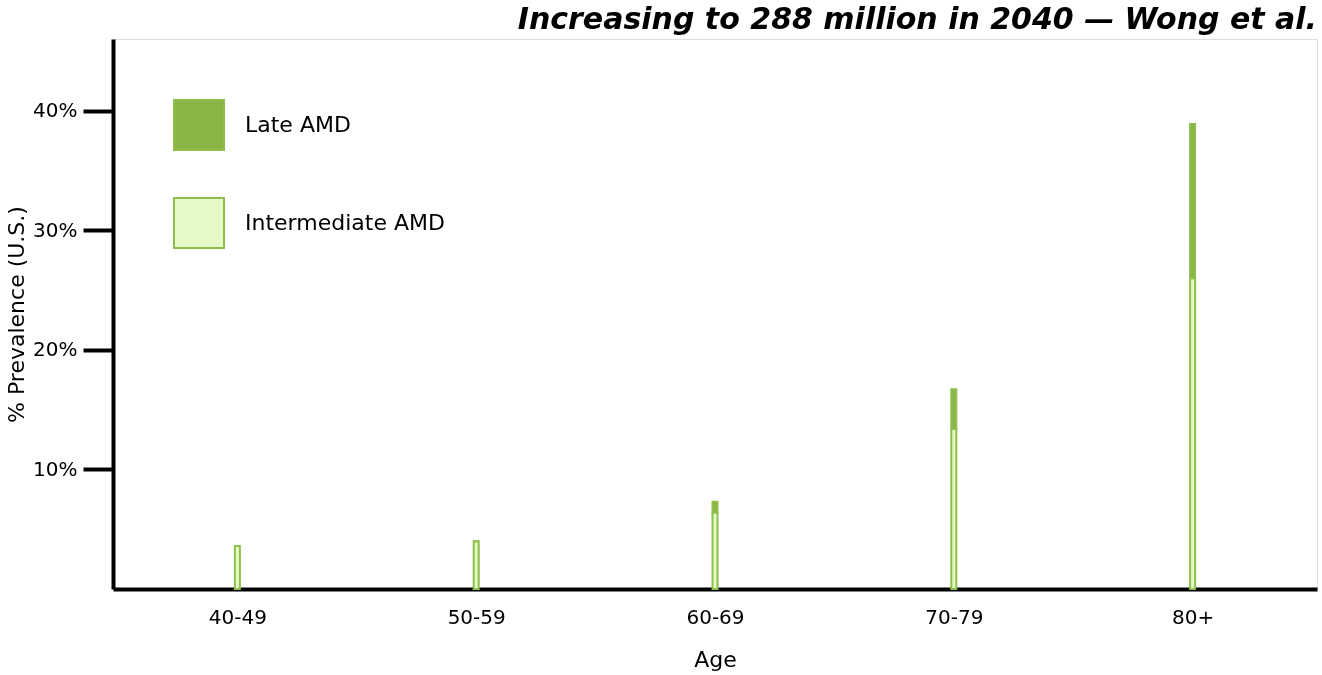 This screenshot has width=1322, height=675. Describe the element at coordinates (954, 616) in the screenshot. I see `x-tick-label: 70-79` at that location.